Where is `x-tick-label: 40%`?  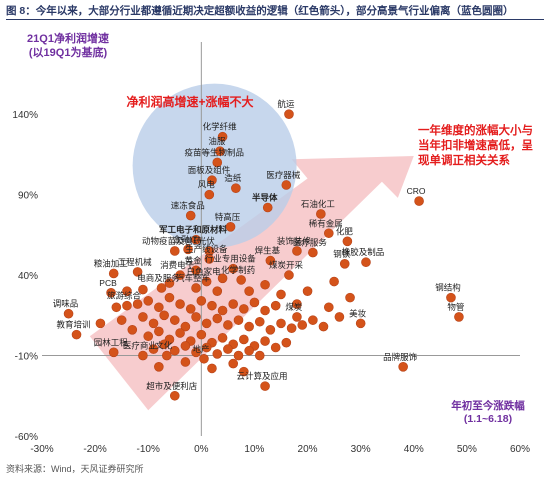
x-tick-label: 40% is located at coordinates (414, 449).